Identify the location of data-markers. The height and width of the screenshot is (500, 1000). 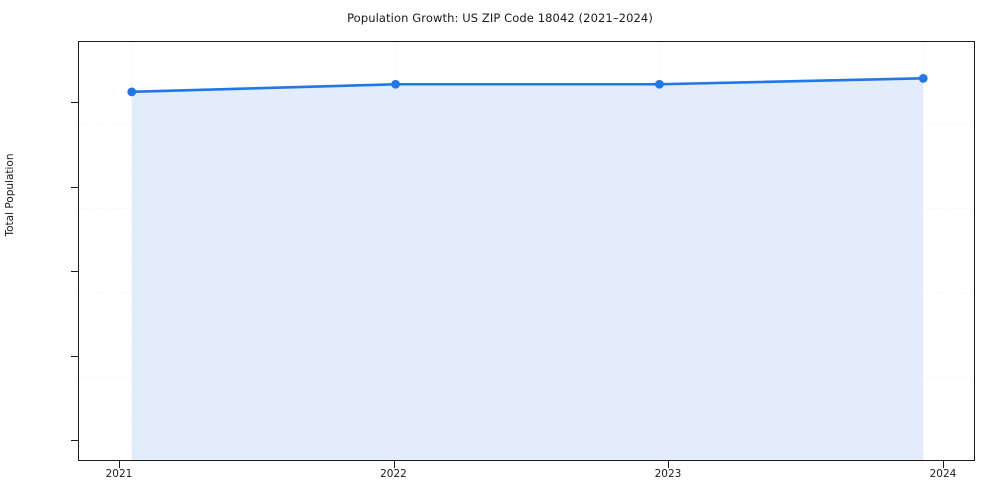
(527, 85).